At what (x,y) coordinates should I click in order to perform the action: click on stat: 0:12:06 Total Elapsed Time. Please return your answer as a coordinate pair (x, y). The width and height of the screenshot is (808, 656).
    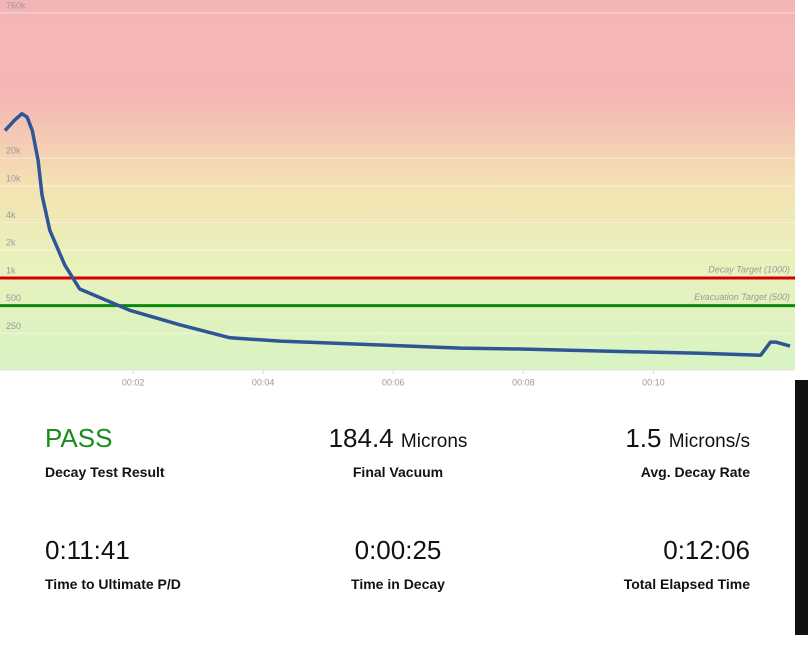
    Looking at the image, I should click on (620, 563).